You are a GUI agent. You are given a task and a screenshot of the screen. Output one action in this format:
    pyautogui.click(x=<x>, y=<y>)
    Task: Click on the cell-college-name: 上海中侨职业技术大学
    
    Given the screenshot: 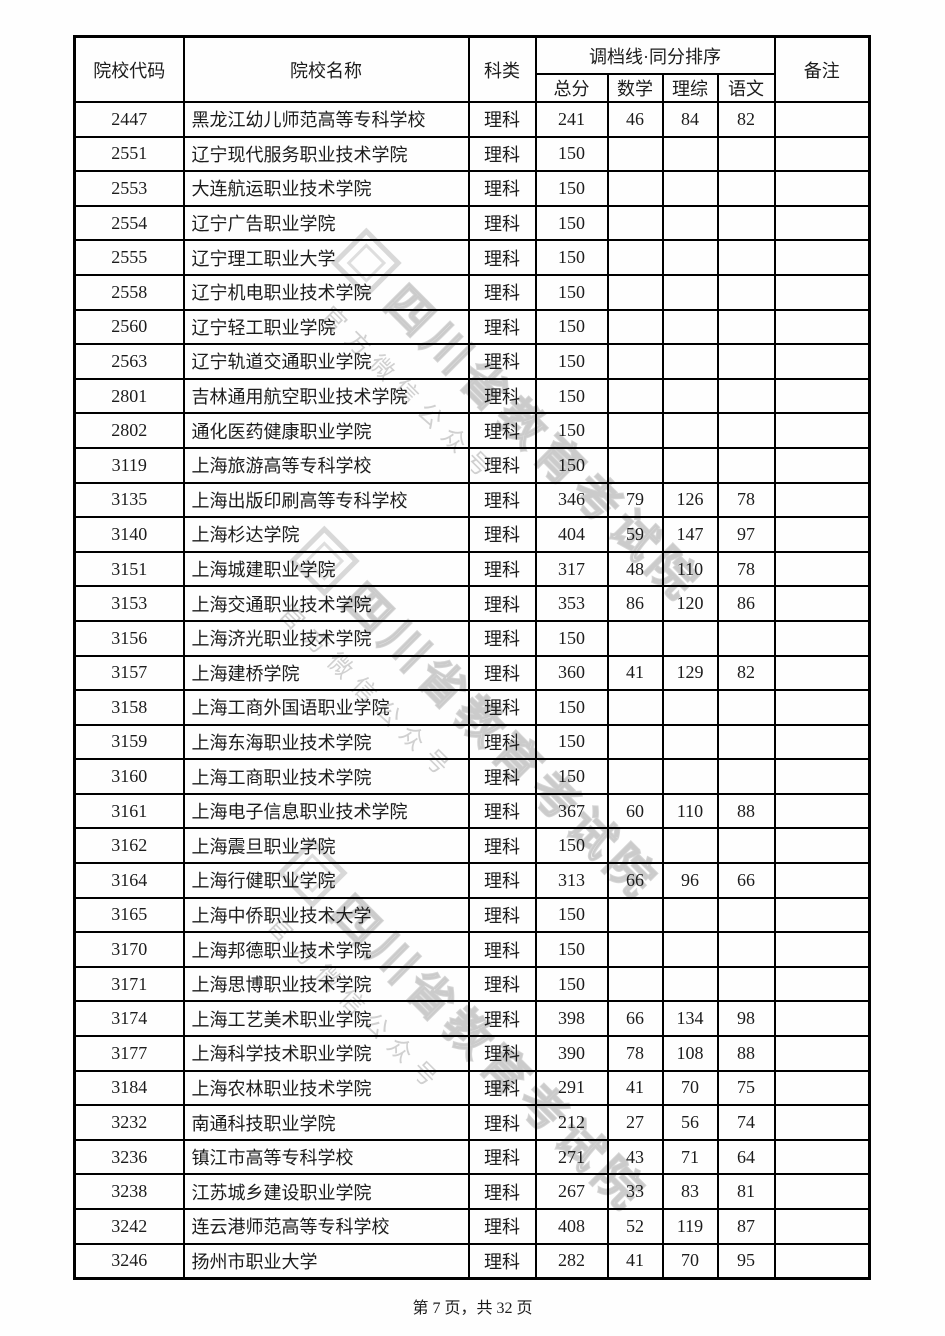 What is the action you would take?
    pyautogui.click(x=326, y=915)
    